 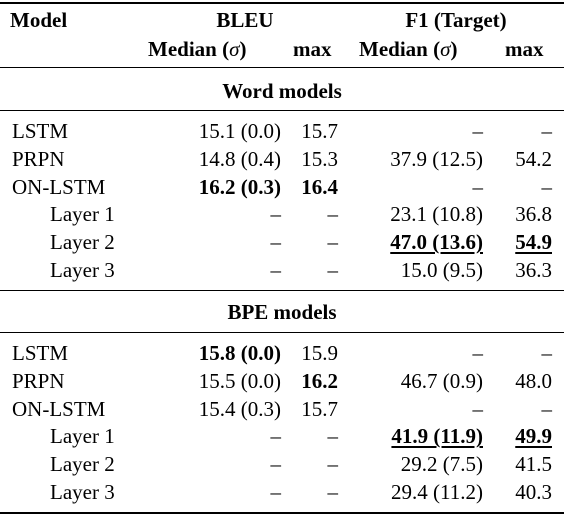 What do you see at coordinates (533, 270) in the screenshot?
I see `f1-max-cell: 36.3` at bounding box center [533, 270].